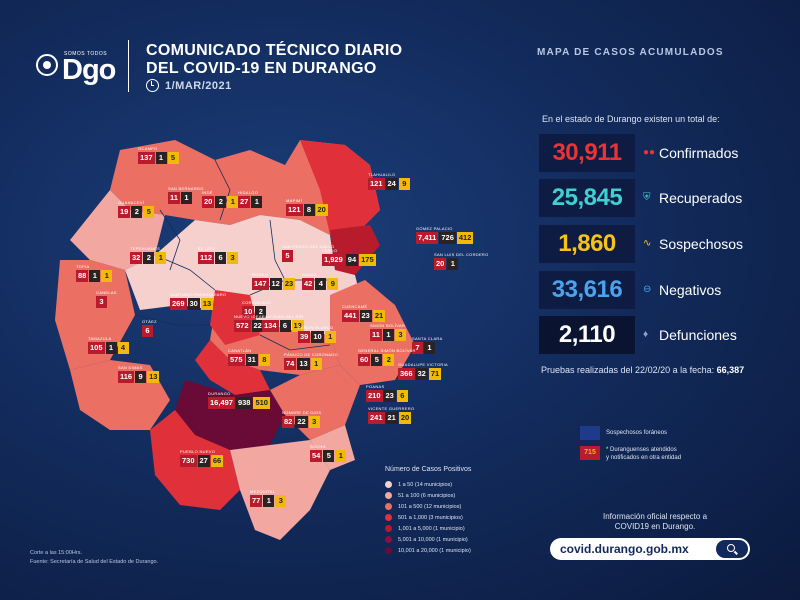 The height and width of the screenshot is (600, 800). Describe the element at coordinates (274, 50) in the screenshot. I see `title-line-1: COMUNICADO TÉCNICO DIARIO` at that location.